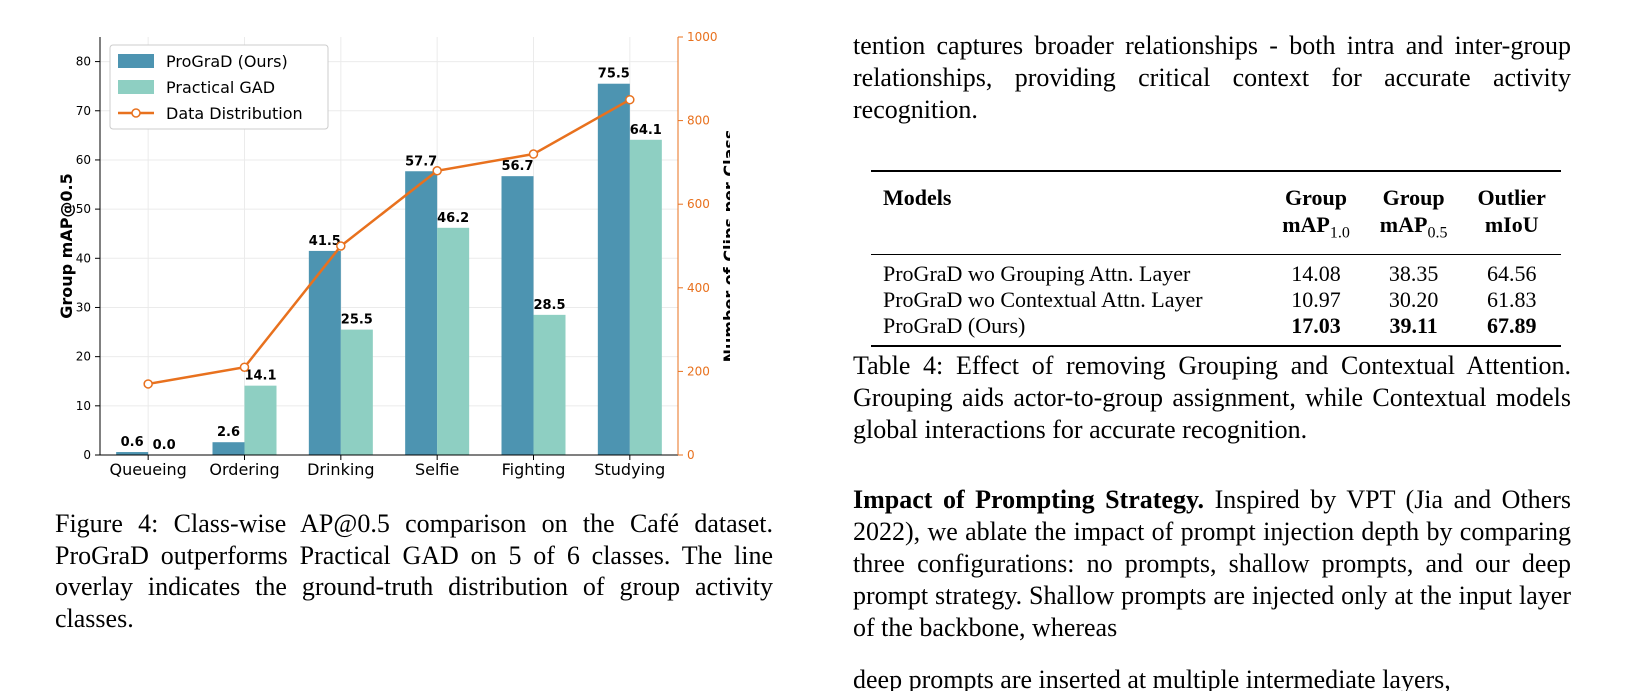 The height and width of the screenshot is (691, 1626). What do you see at coordinates (629, 469) in the screenshot?
I see `x-tick-label: Studying` at bounding box center [629, 469].